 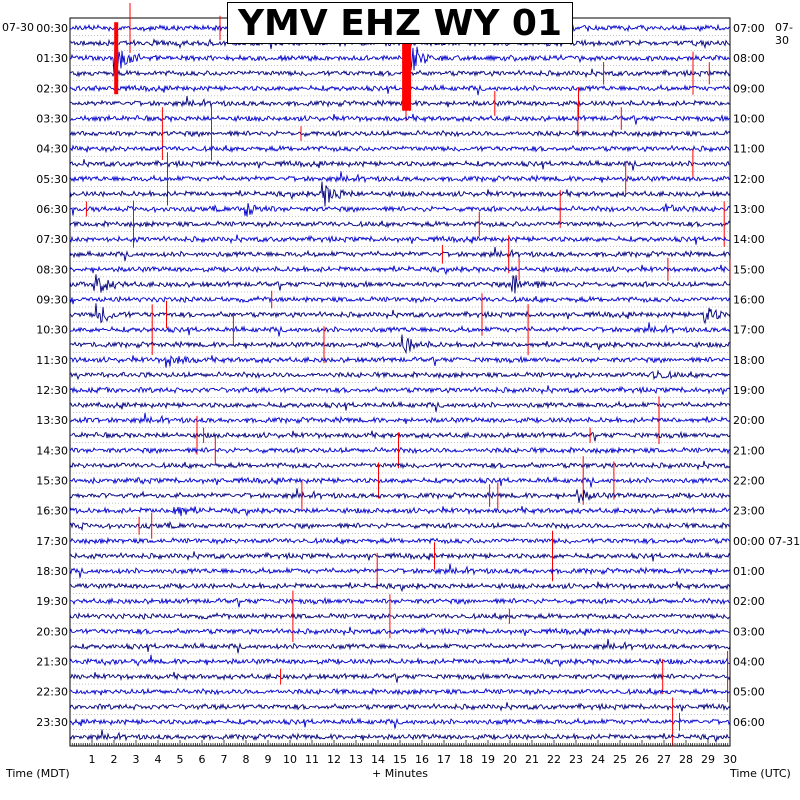 I want to click on left-tick-label: 11:30, so click(x=52, y=360).